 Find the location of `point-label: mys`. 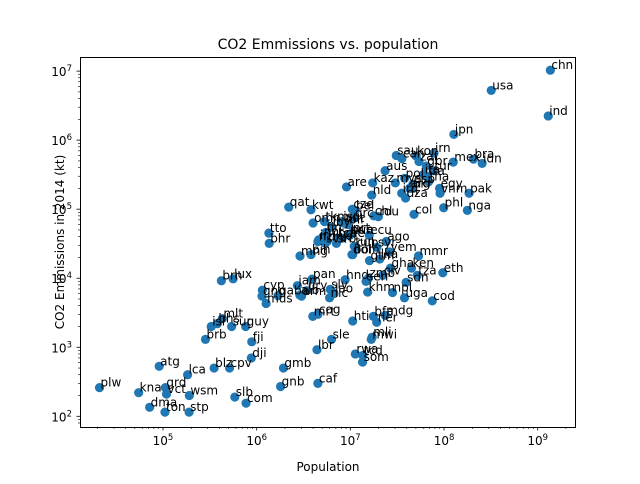

point-label: mys is located at coordinates (408, 178).